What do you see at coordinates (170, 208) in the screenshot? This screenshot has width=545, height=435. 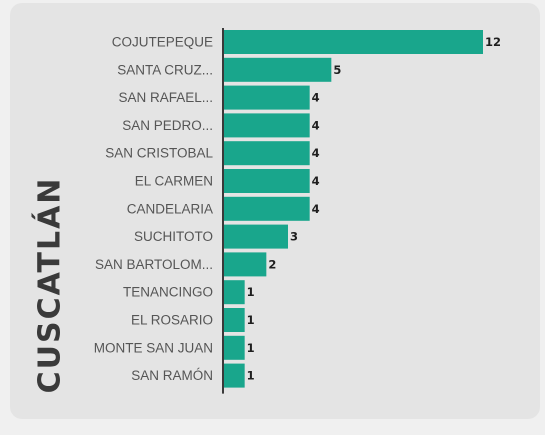 I see `category-label: CANDELARIA` at bounding box center [170, 208].